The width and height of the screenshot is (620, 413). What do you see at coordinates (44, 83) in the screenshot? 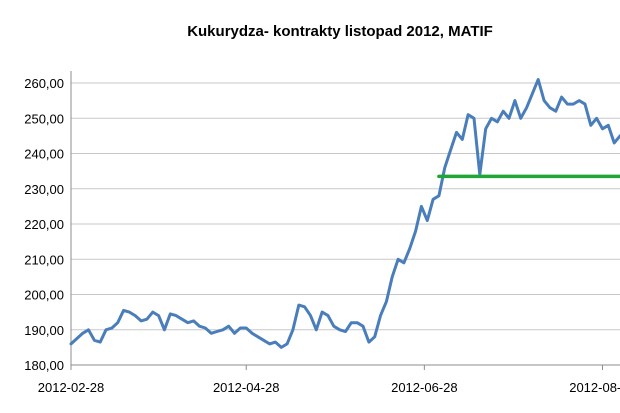
I see `y-tick-label: 260,00` at bounding box center [44, 83].